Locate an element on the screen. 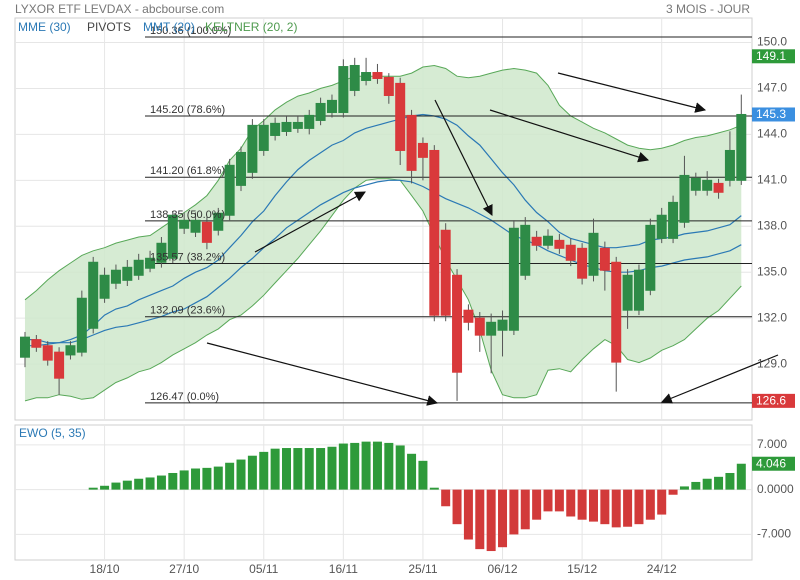  x-tick-label: 27/10 is located at coordinates (184, 569).